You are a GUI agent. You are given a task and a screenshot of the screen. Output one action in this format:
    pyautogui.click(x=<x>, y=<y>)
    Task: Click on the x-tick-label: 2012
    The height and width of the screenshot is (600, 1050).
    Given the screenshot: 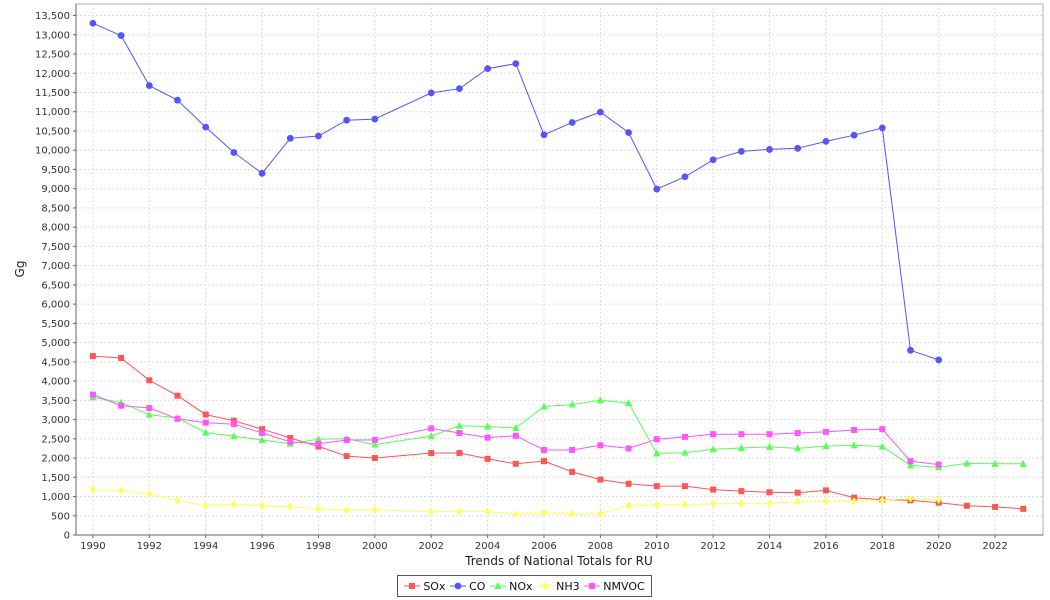 What is the action you would take?
    pyautogui.click(x=712, y=546)
    